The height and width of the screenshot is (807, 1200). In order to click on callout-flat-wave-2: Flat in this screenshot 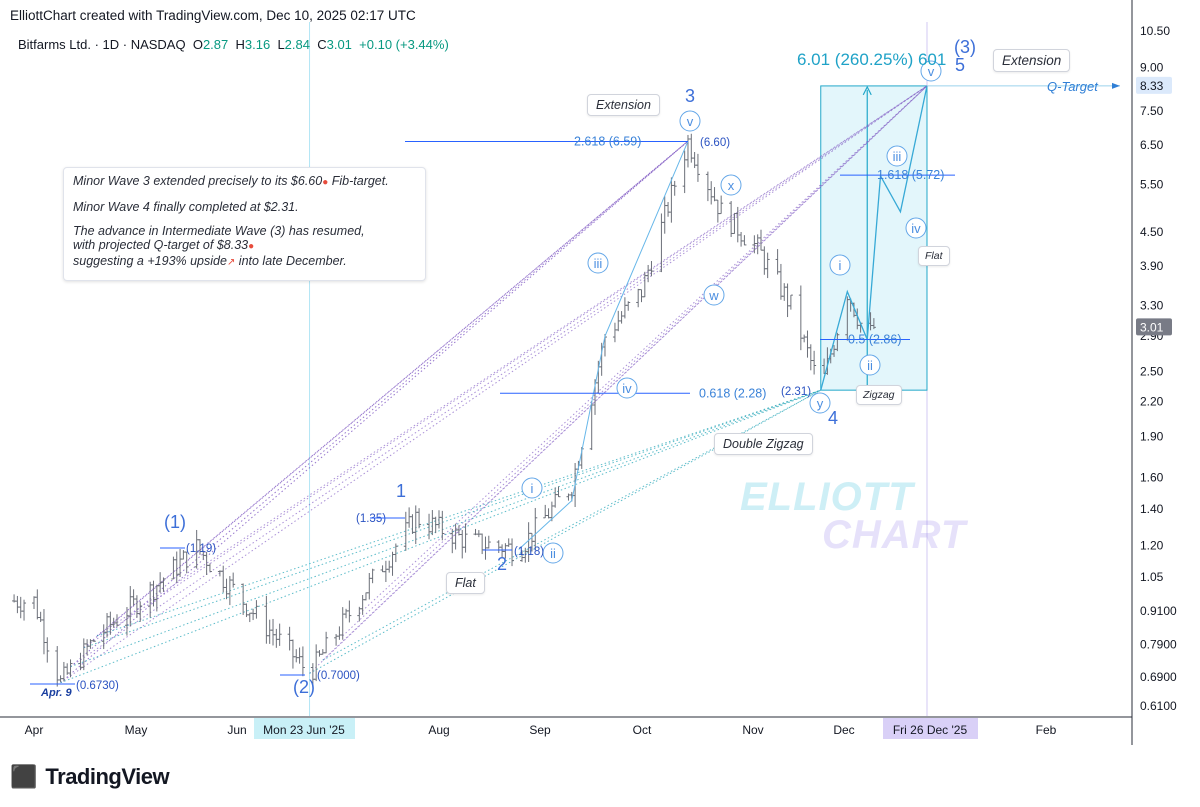, I will do `click(465, 583)`.